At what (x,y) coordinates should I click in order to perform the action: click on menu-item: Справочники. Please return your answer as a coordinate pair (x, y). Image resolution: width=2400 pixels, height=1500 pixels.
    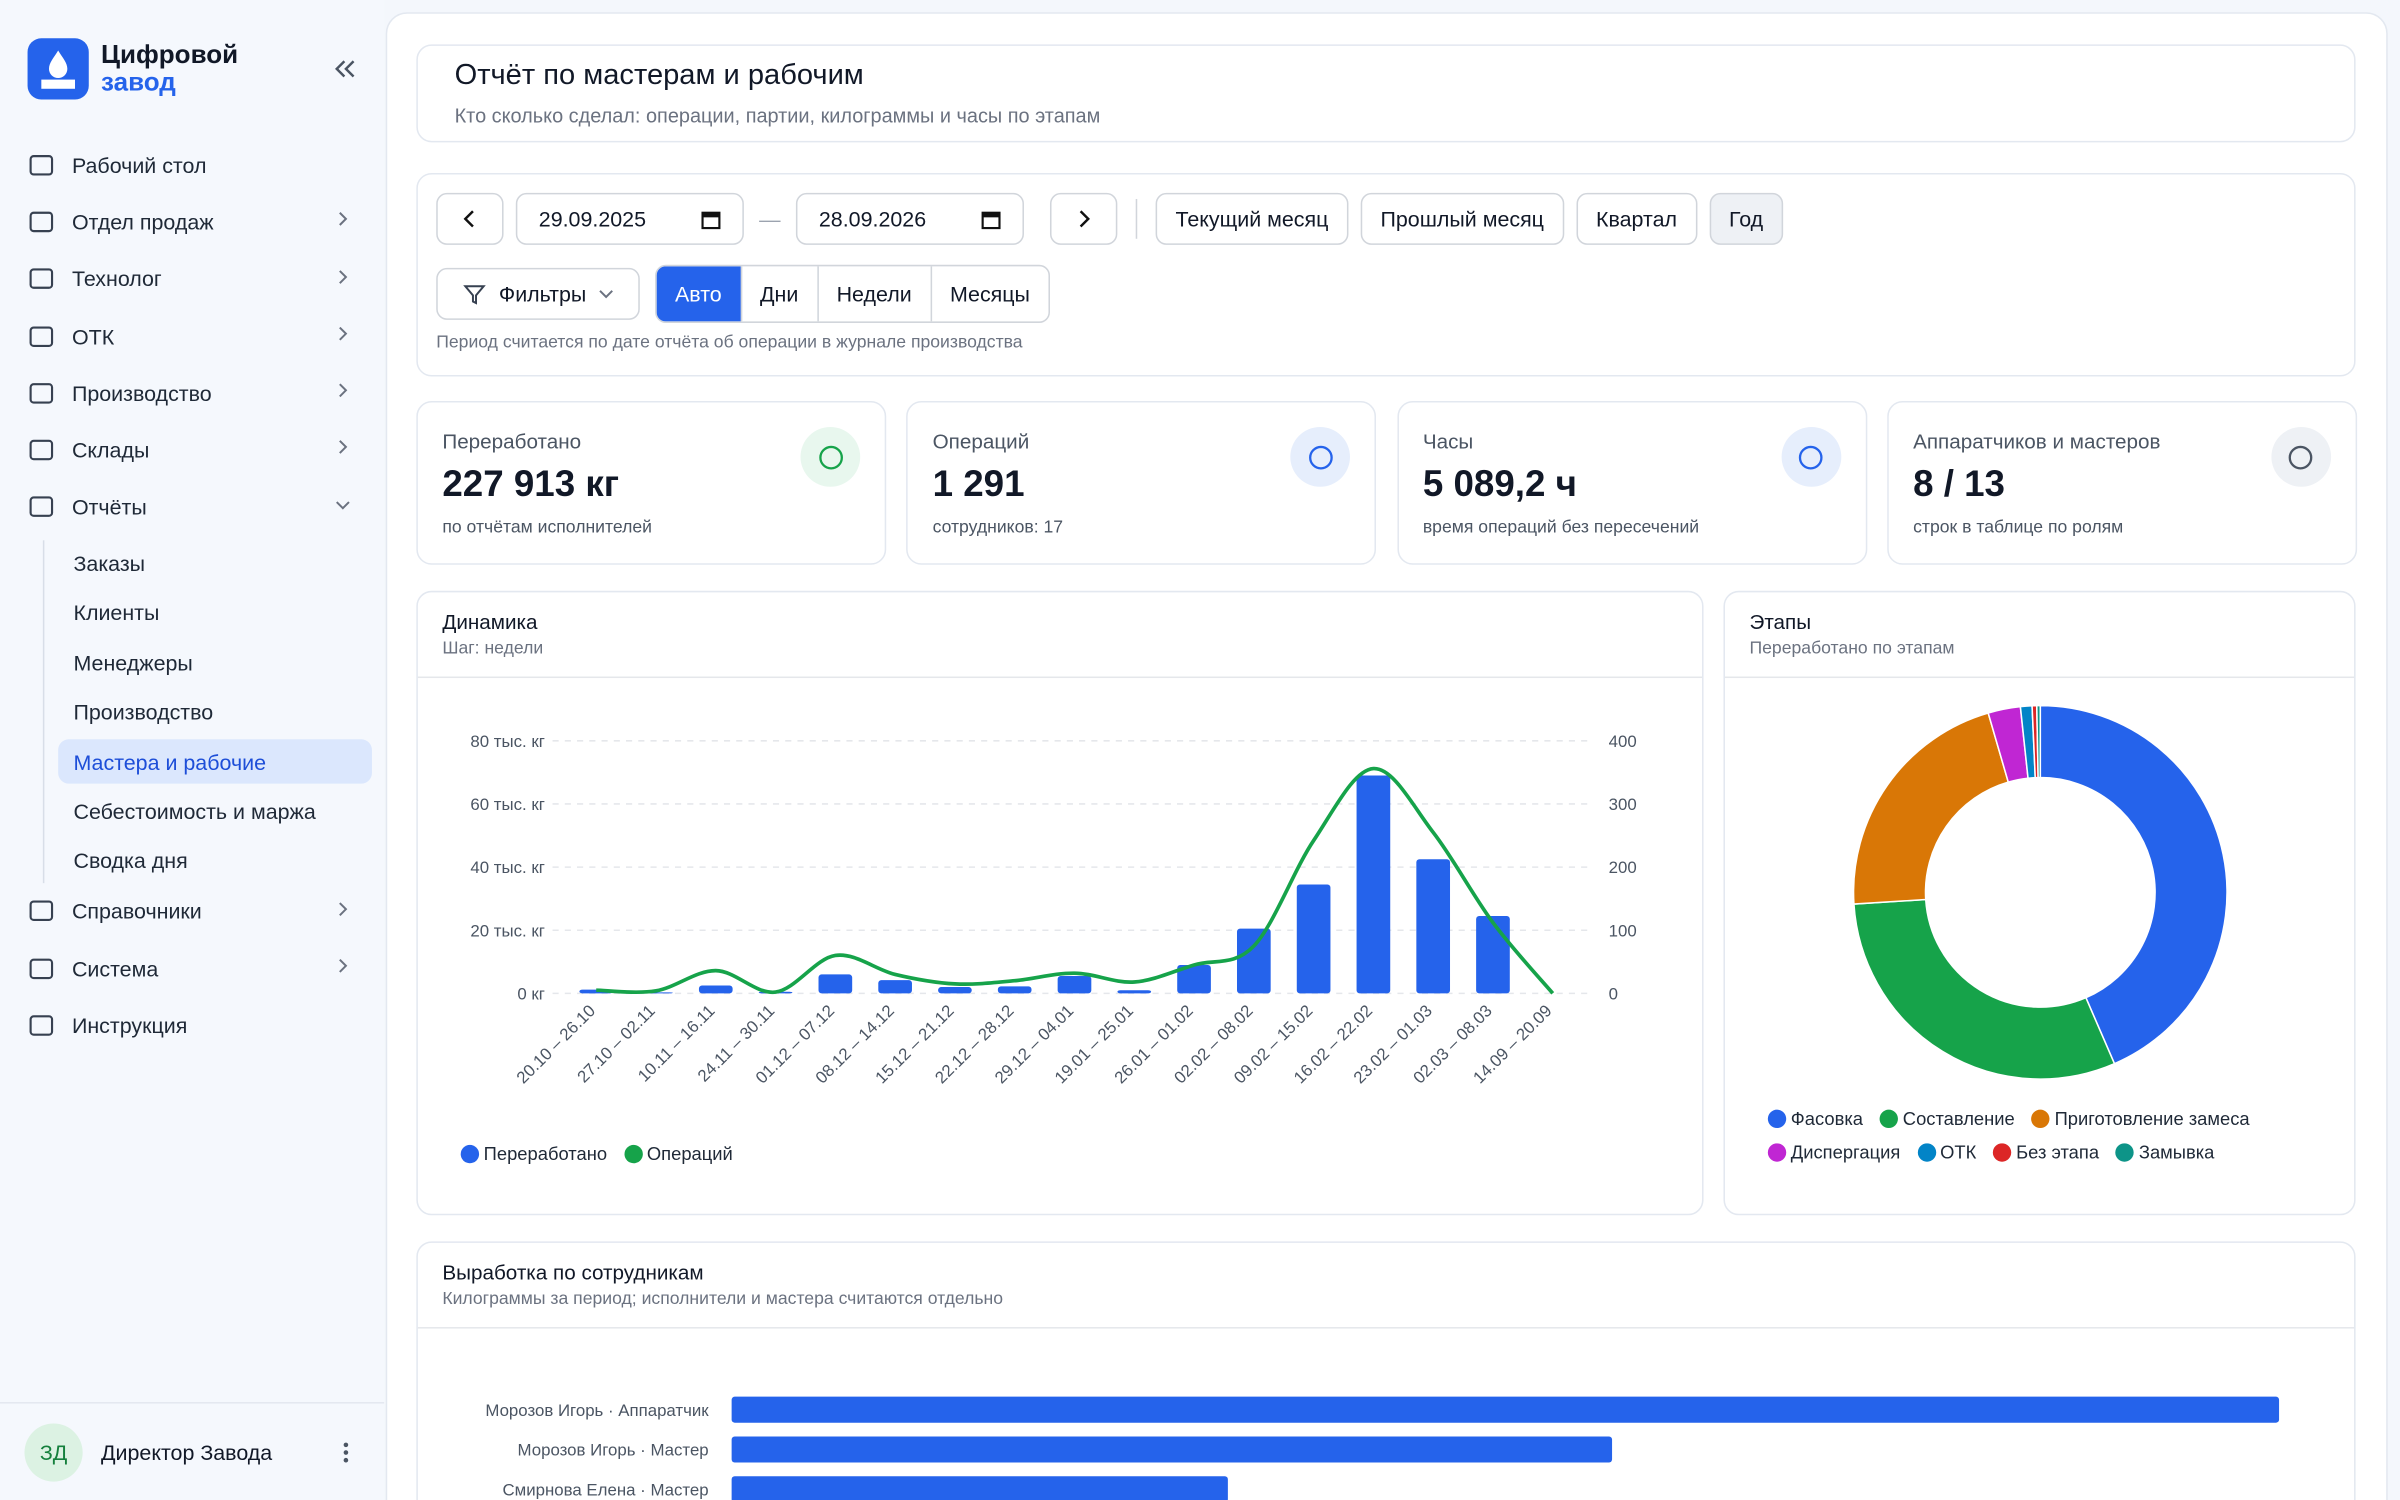
    Looking at the image, I should click on (192, 911).